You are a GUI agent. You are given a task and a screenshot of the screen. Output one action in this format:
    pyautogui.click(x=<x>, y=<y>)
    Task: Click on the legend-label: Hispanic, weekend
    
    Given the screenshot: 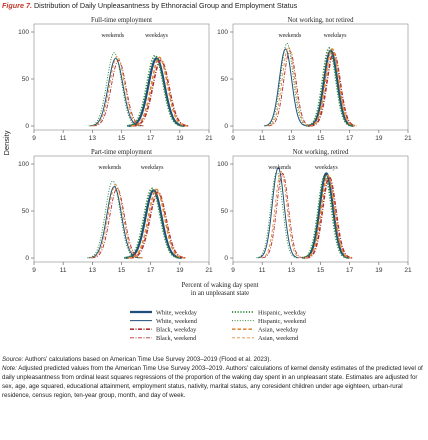 What is the action you would take?
    pyautogui.click(x=282, y=321)
    